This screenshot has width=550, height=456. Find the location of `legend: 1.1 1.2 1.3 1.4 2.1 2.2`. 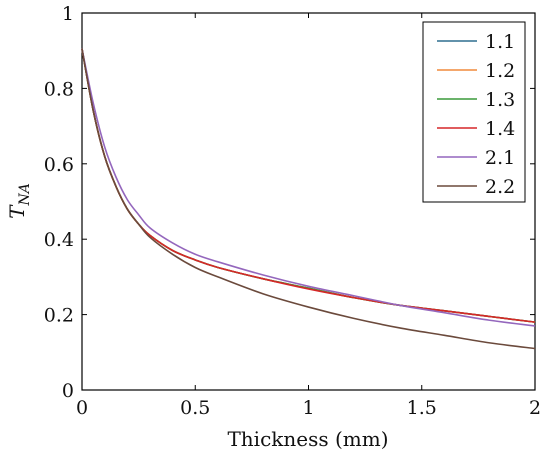

legend: 1.1 1.2 1.3 1.4 2.1 2.2 is located at coordinates (474, 112).